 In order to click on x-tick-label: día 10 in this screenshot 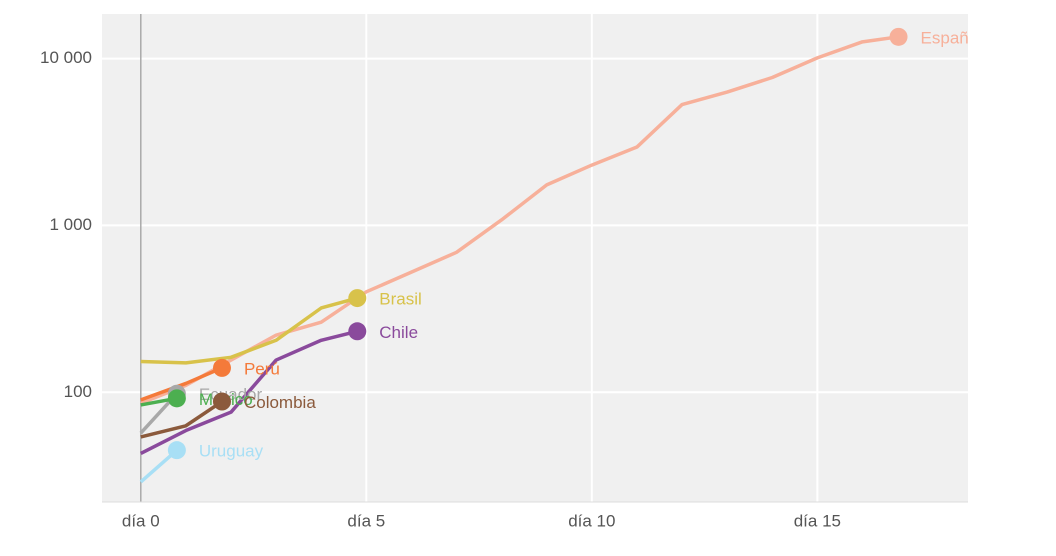, I will do `click(591, 520)`.